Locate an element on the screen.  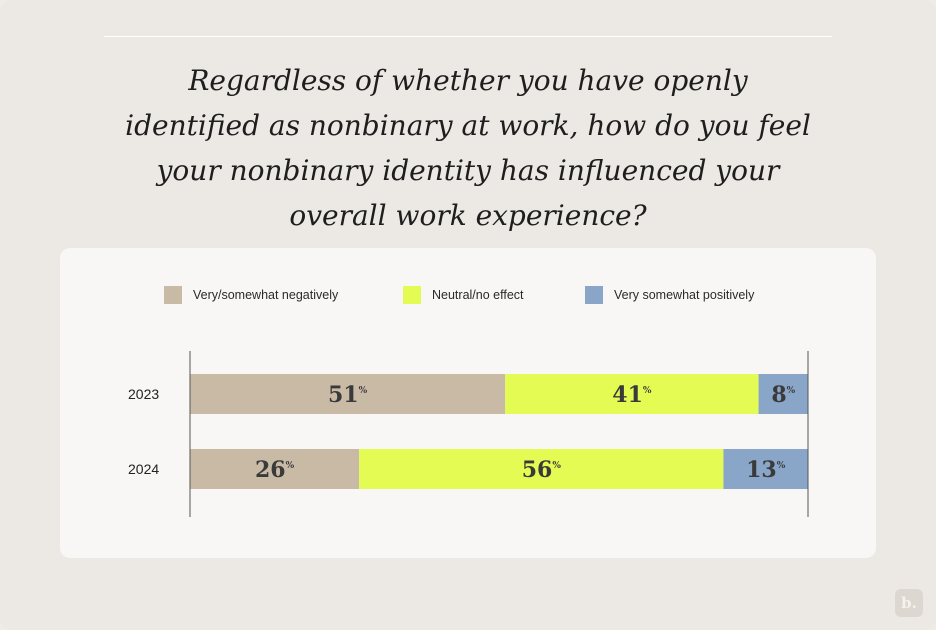
category-label: 2024 is located at coordinates (143, 469).